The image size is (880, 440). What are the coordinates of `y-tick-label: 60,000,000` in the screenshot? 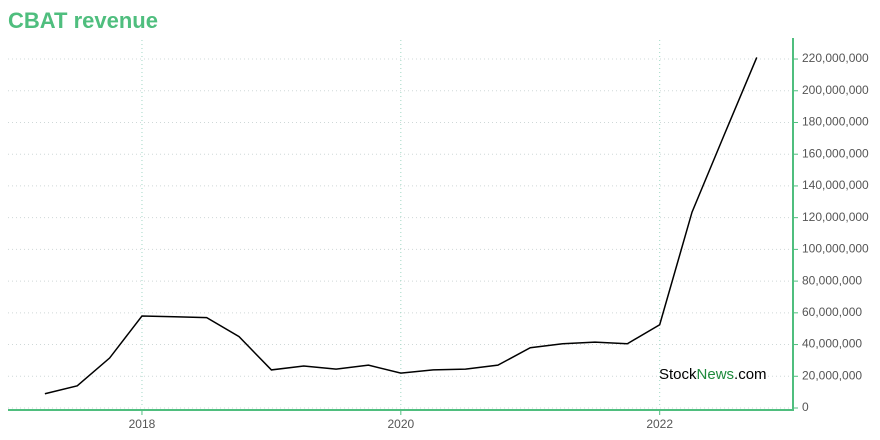 It's located at (832, 312).